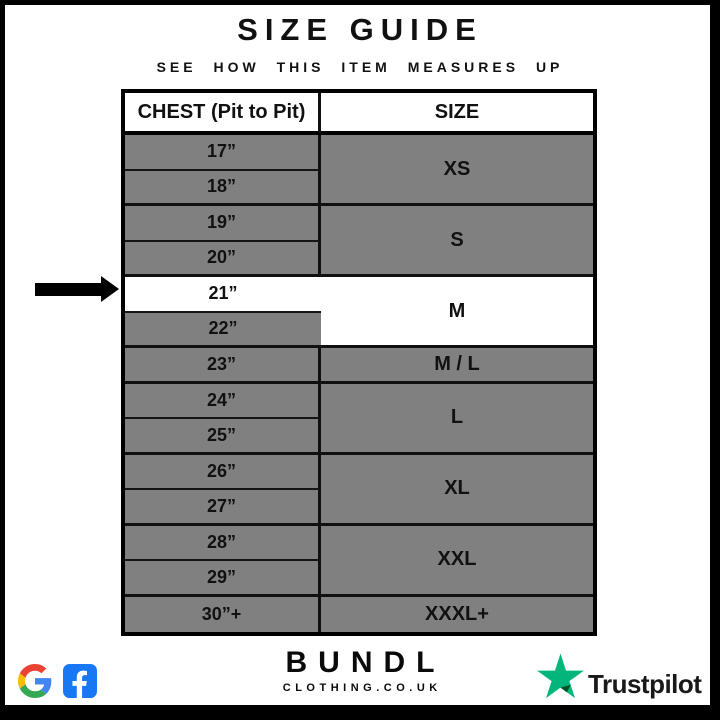 This screenshot has width=720, height=720. Describe the element at coordinates (223, 295) in the screenshot. I see `table-cell-chest-highlighted: 21”` at that location.